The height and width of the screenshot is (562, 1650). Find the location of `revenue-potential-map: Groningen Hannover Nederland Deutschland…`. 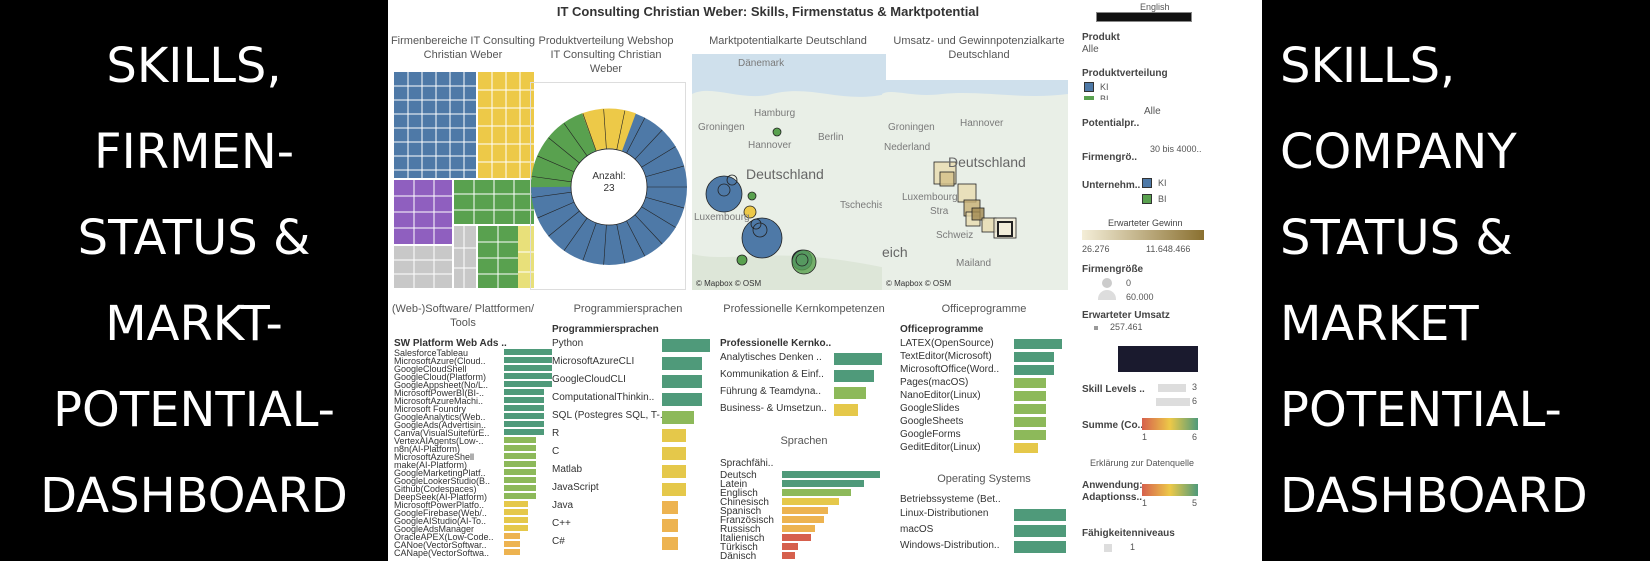

revenue-potential-map: Groningen Hannover Nederland Deutschland… is located at coordinates (975, 185).